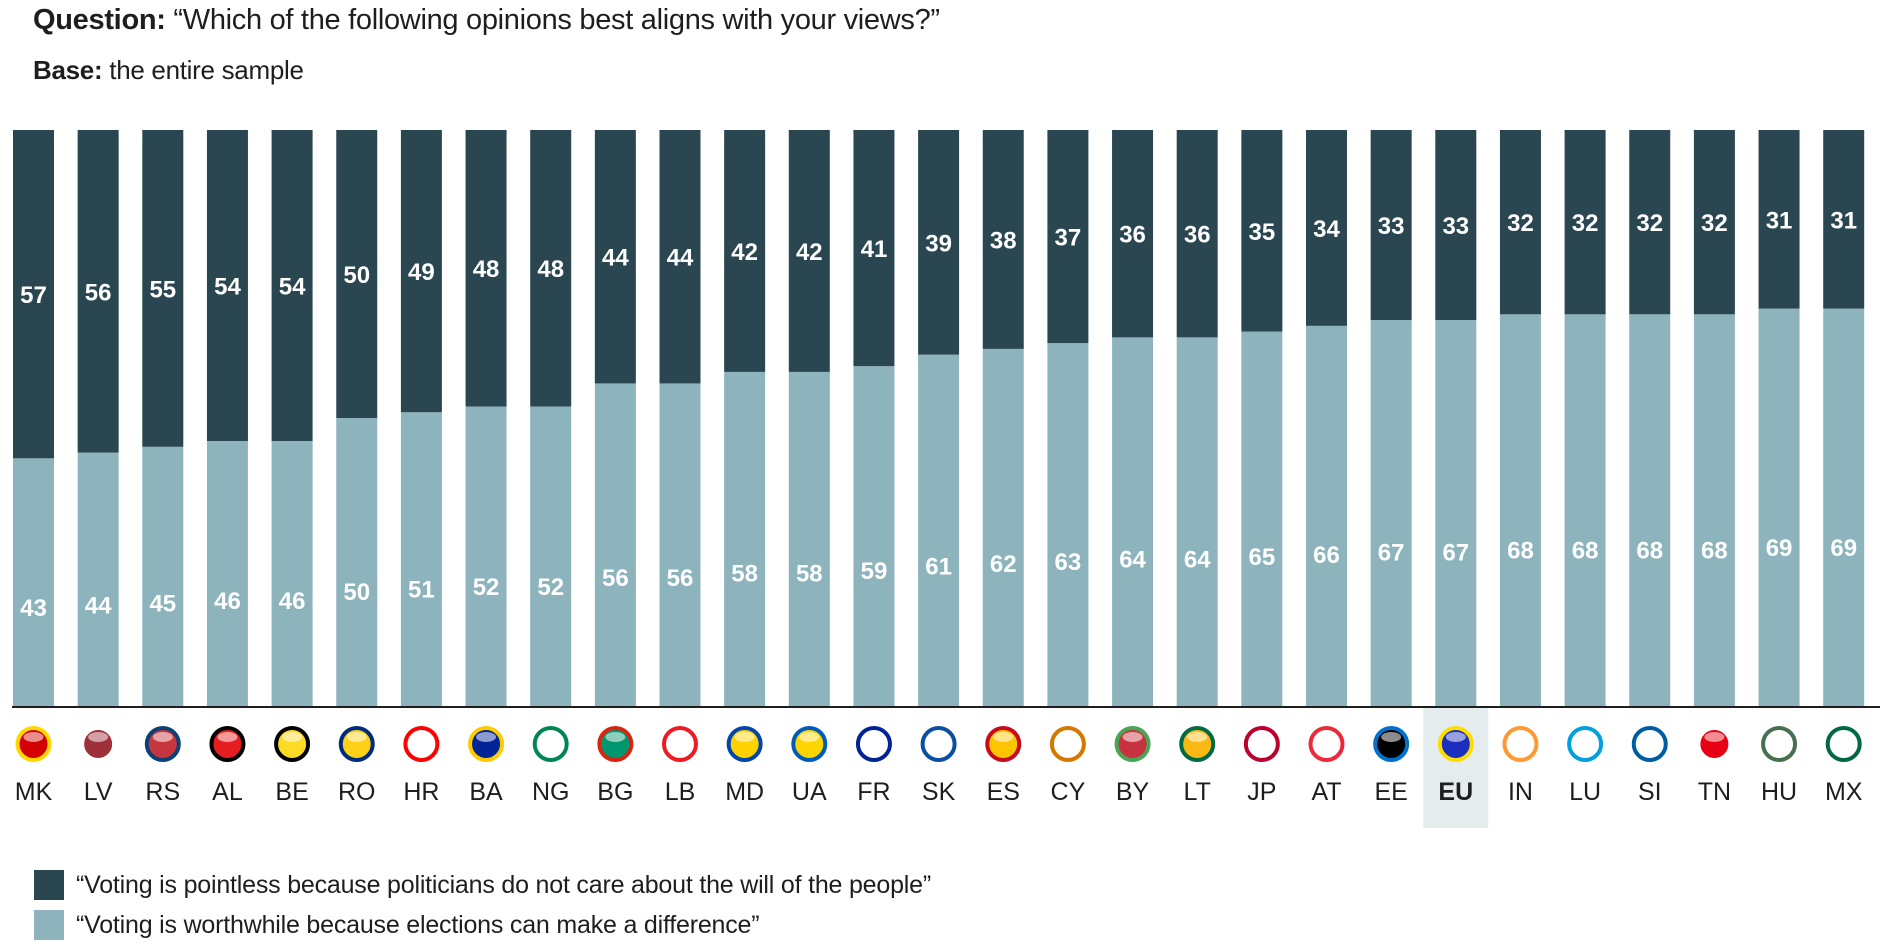 The image size is (1904, 945). I want to click on label-pointless-lb: 44, so click(680, 258).